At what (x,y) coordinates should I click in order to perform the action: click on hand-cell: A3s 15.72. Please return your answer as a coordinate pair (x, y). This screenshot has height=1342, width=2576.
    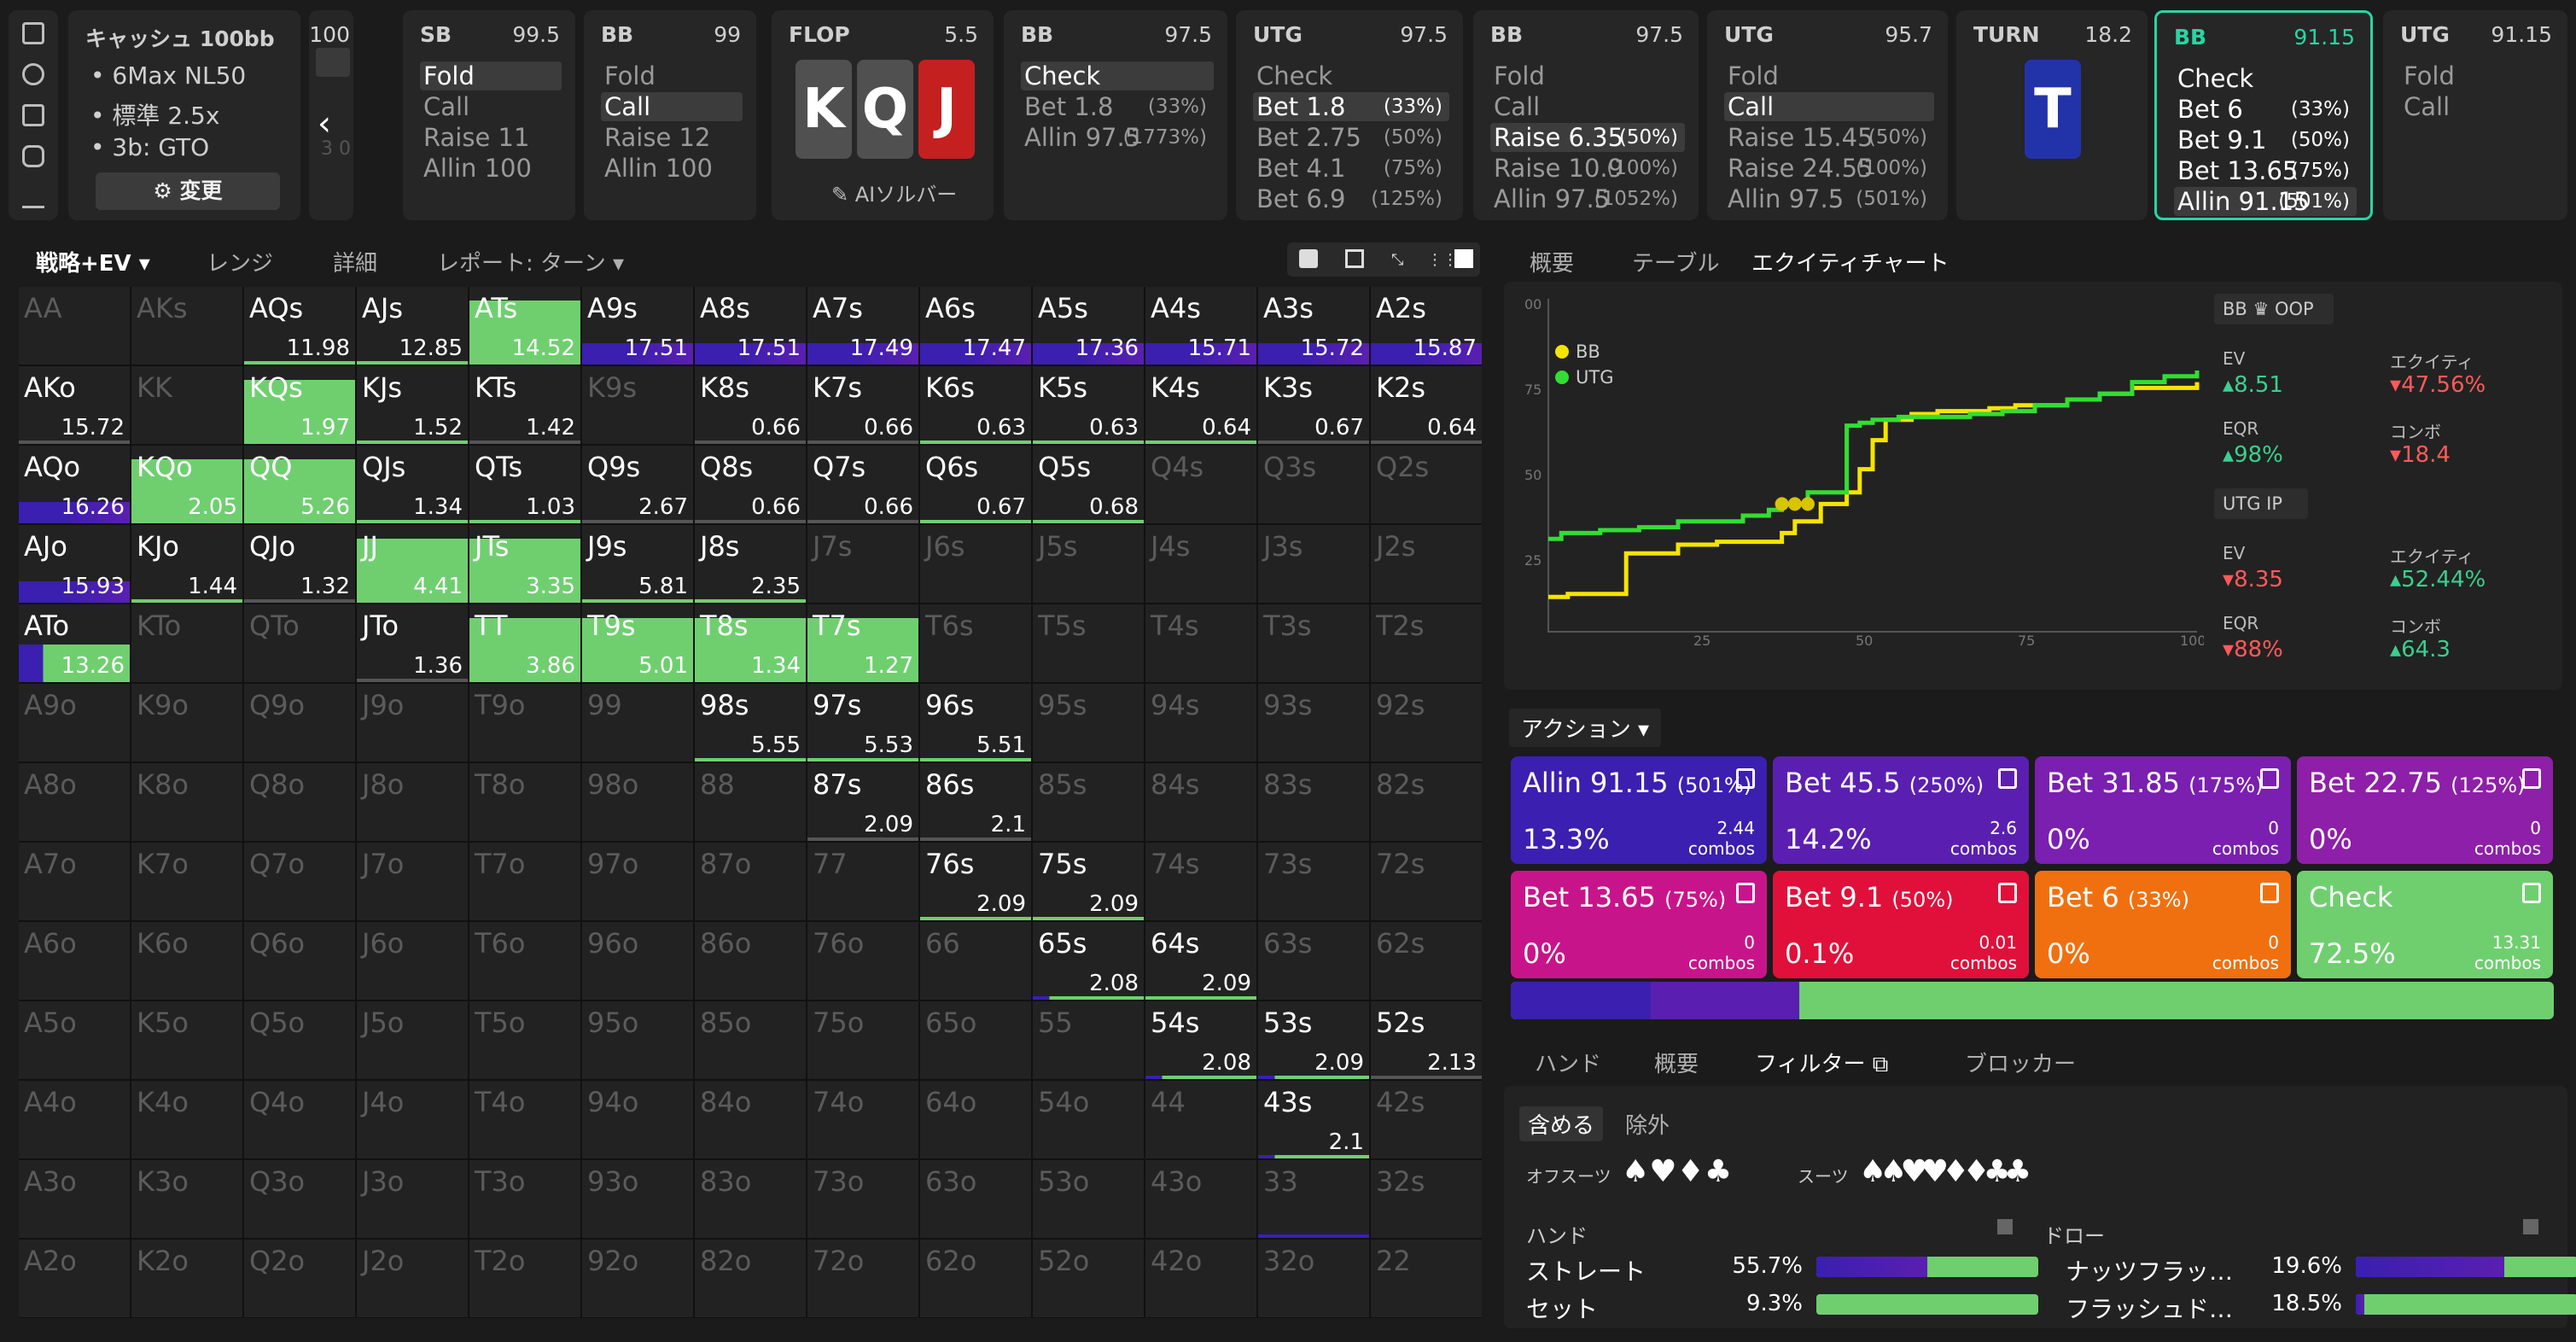
    Looking at the image, I should click on (1313, 326).